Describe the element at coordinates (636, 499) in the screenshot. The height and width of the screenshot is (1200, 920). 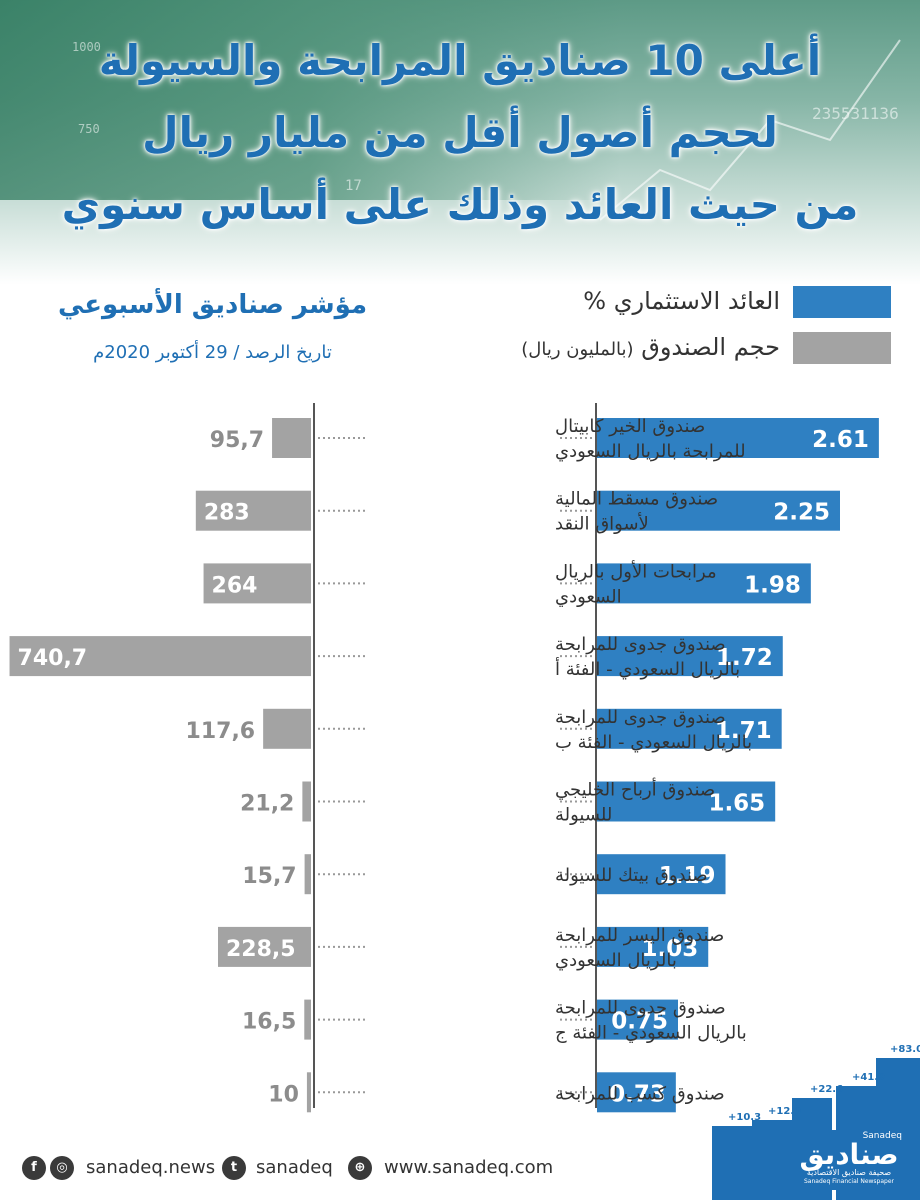
I see `fund-name-label: صندوق مسقط المالية` at that location.